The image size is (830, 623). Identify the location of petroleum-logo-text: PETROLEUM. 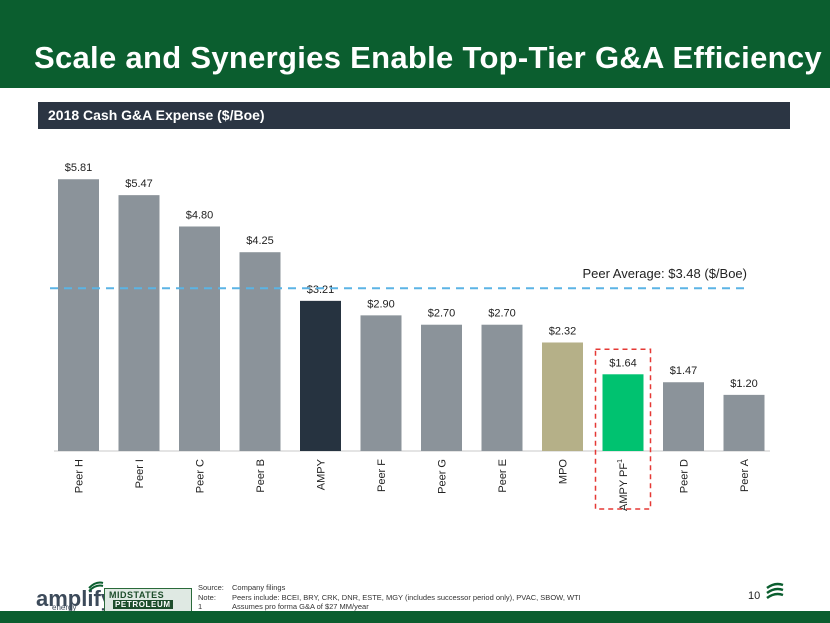
(143, 604).